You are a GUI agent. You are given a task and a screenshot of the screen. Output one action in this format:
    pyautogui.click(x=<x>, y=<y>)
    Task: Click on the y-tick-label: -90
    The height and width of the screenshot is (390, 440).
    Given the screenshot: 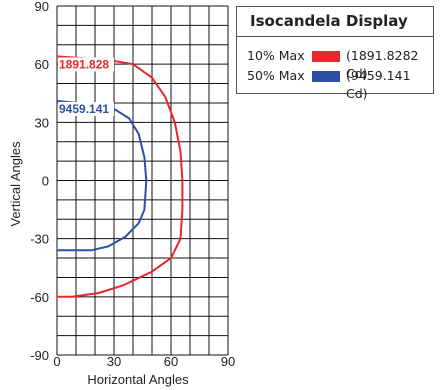 What is the action you would take?
    pyautogui.click(x=39, y=355)
    